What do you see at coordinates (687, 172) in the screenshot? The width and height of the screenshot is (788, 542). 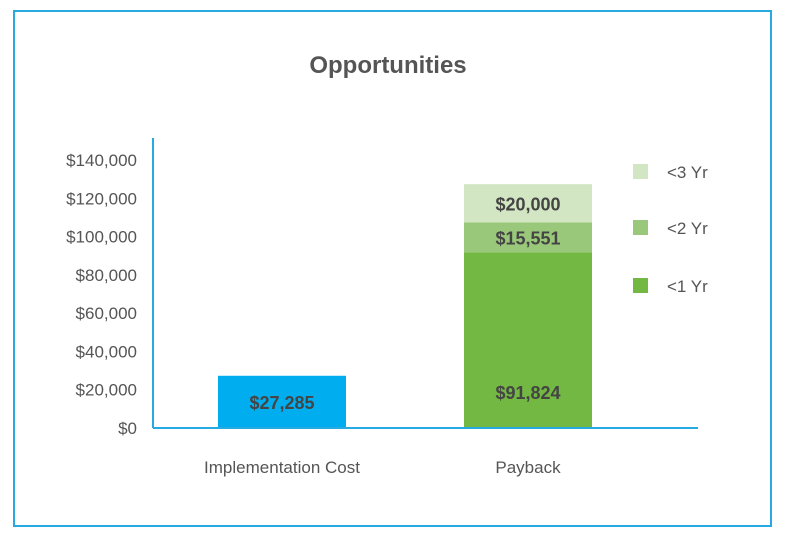 I see `legend-label: <3 Yr` at bounding box center [687, 172].